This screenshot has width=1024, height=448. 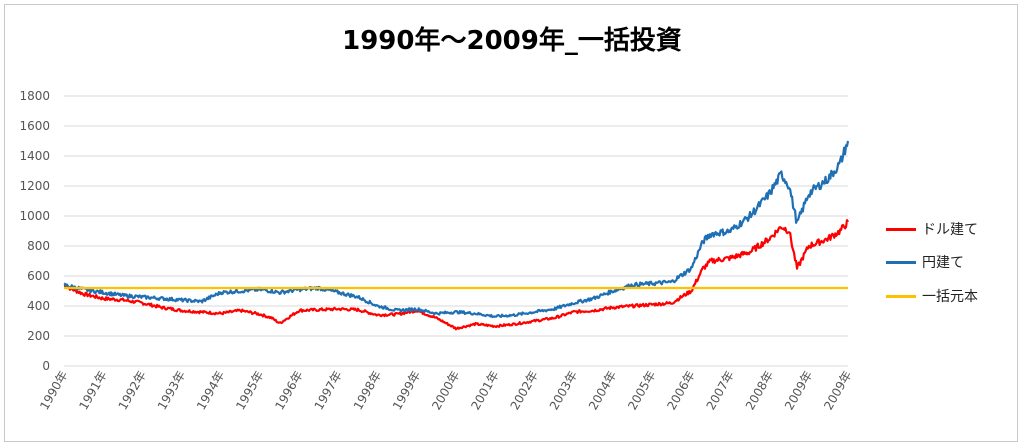 I want to click on x-tick-label: 1992年, so click(x=132, y=391).